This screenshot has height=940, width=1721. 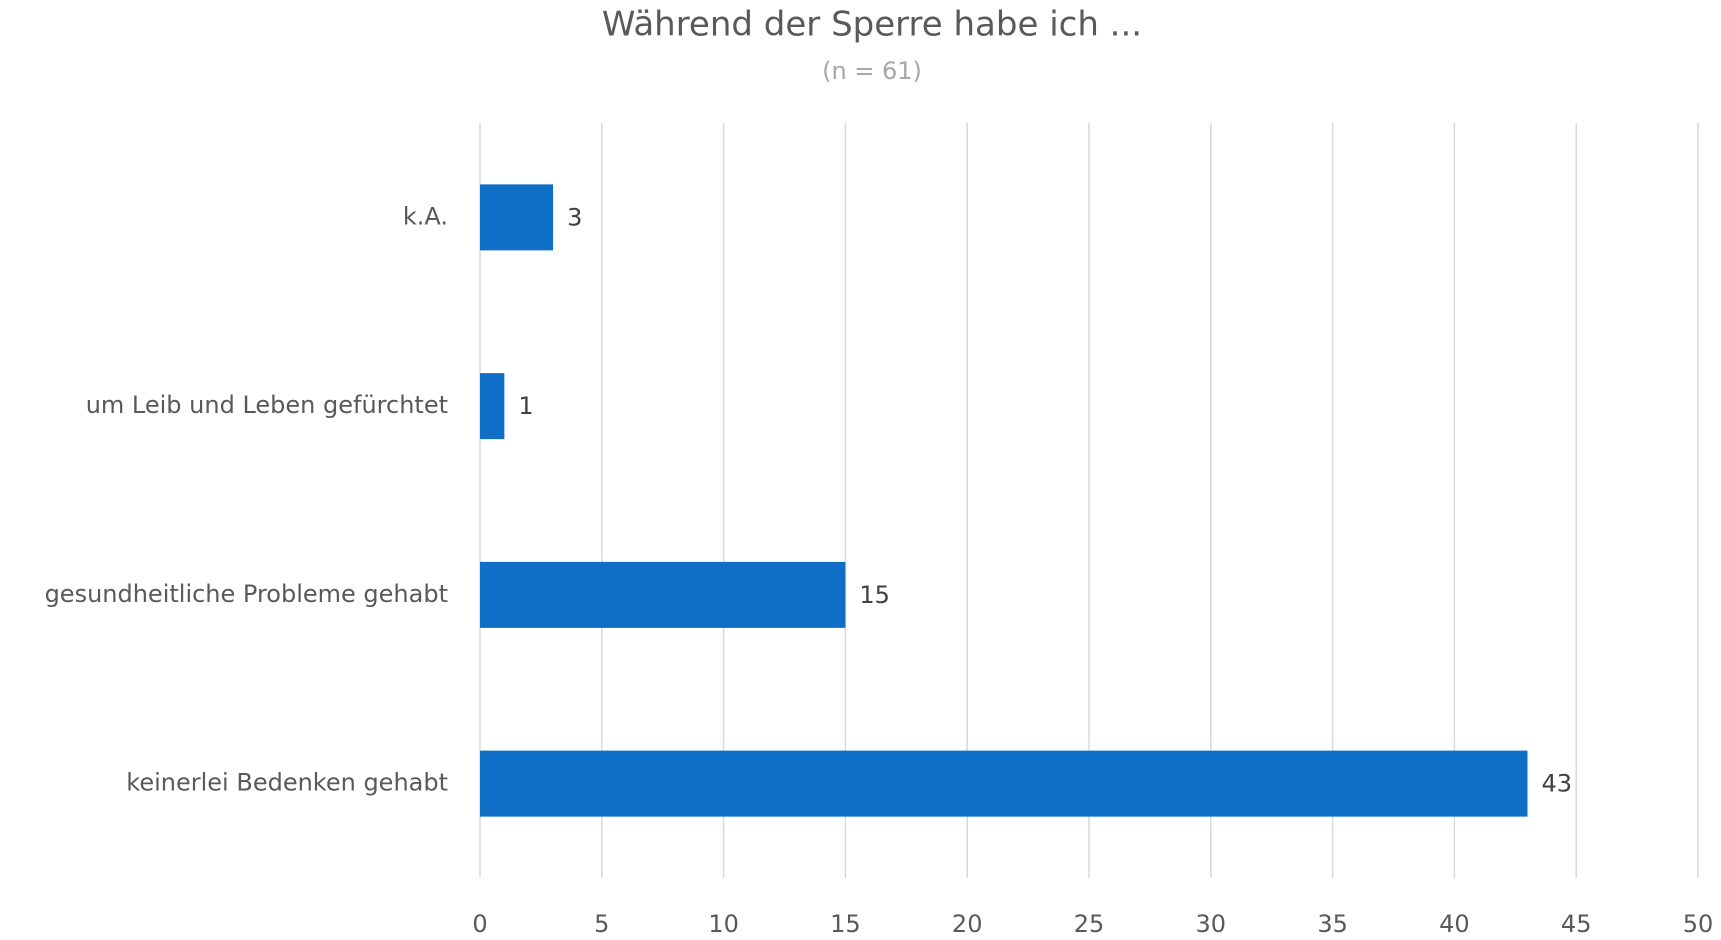 I want to click on y-tick-label: gesundheitliche Probleme gehabt, so click(x=246, y=594).